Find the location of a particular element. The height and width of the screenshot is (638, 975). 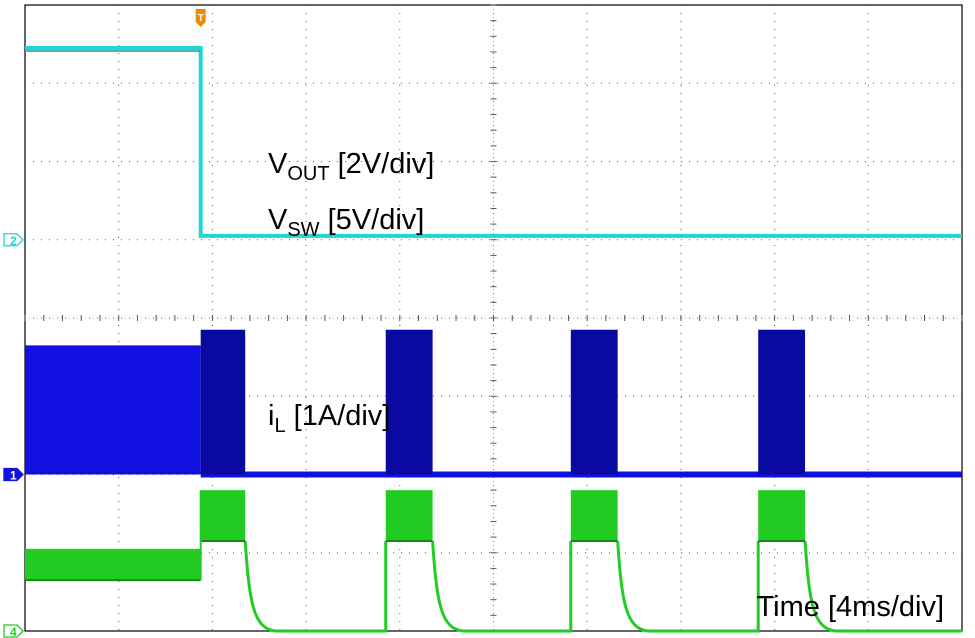

x-axis-label: Time [4ms/div] is located at coordinates (850, 607).